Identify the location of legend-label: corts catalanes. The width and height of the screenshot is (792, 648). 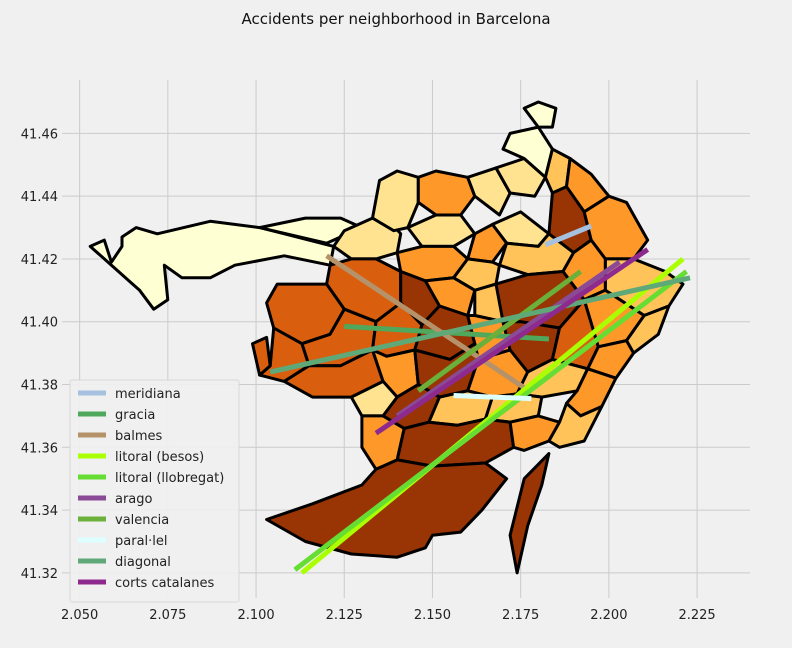
(164, 583).